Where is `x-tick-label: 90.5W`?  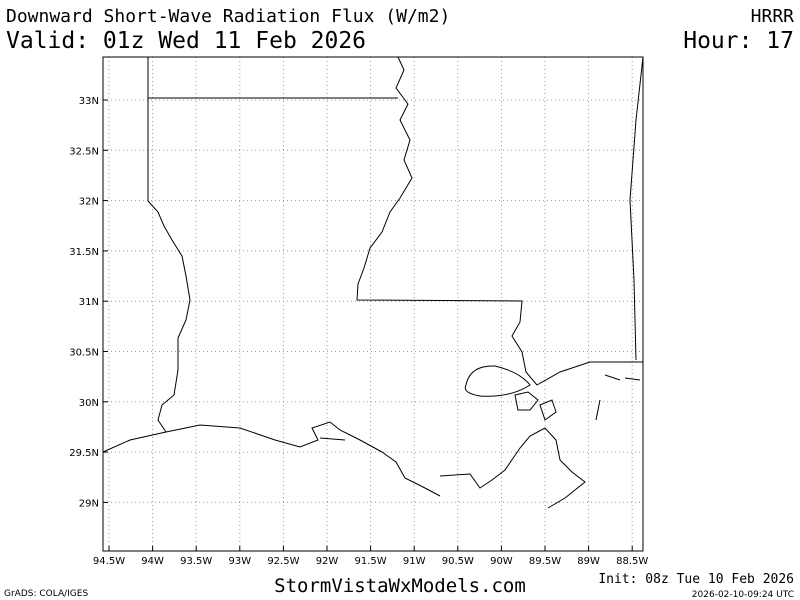 x-tick-label: 90.5W is located at coordinates (458, 561).